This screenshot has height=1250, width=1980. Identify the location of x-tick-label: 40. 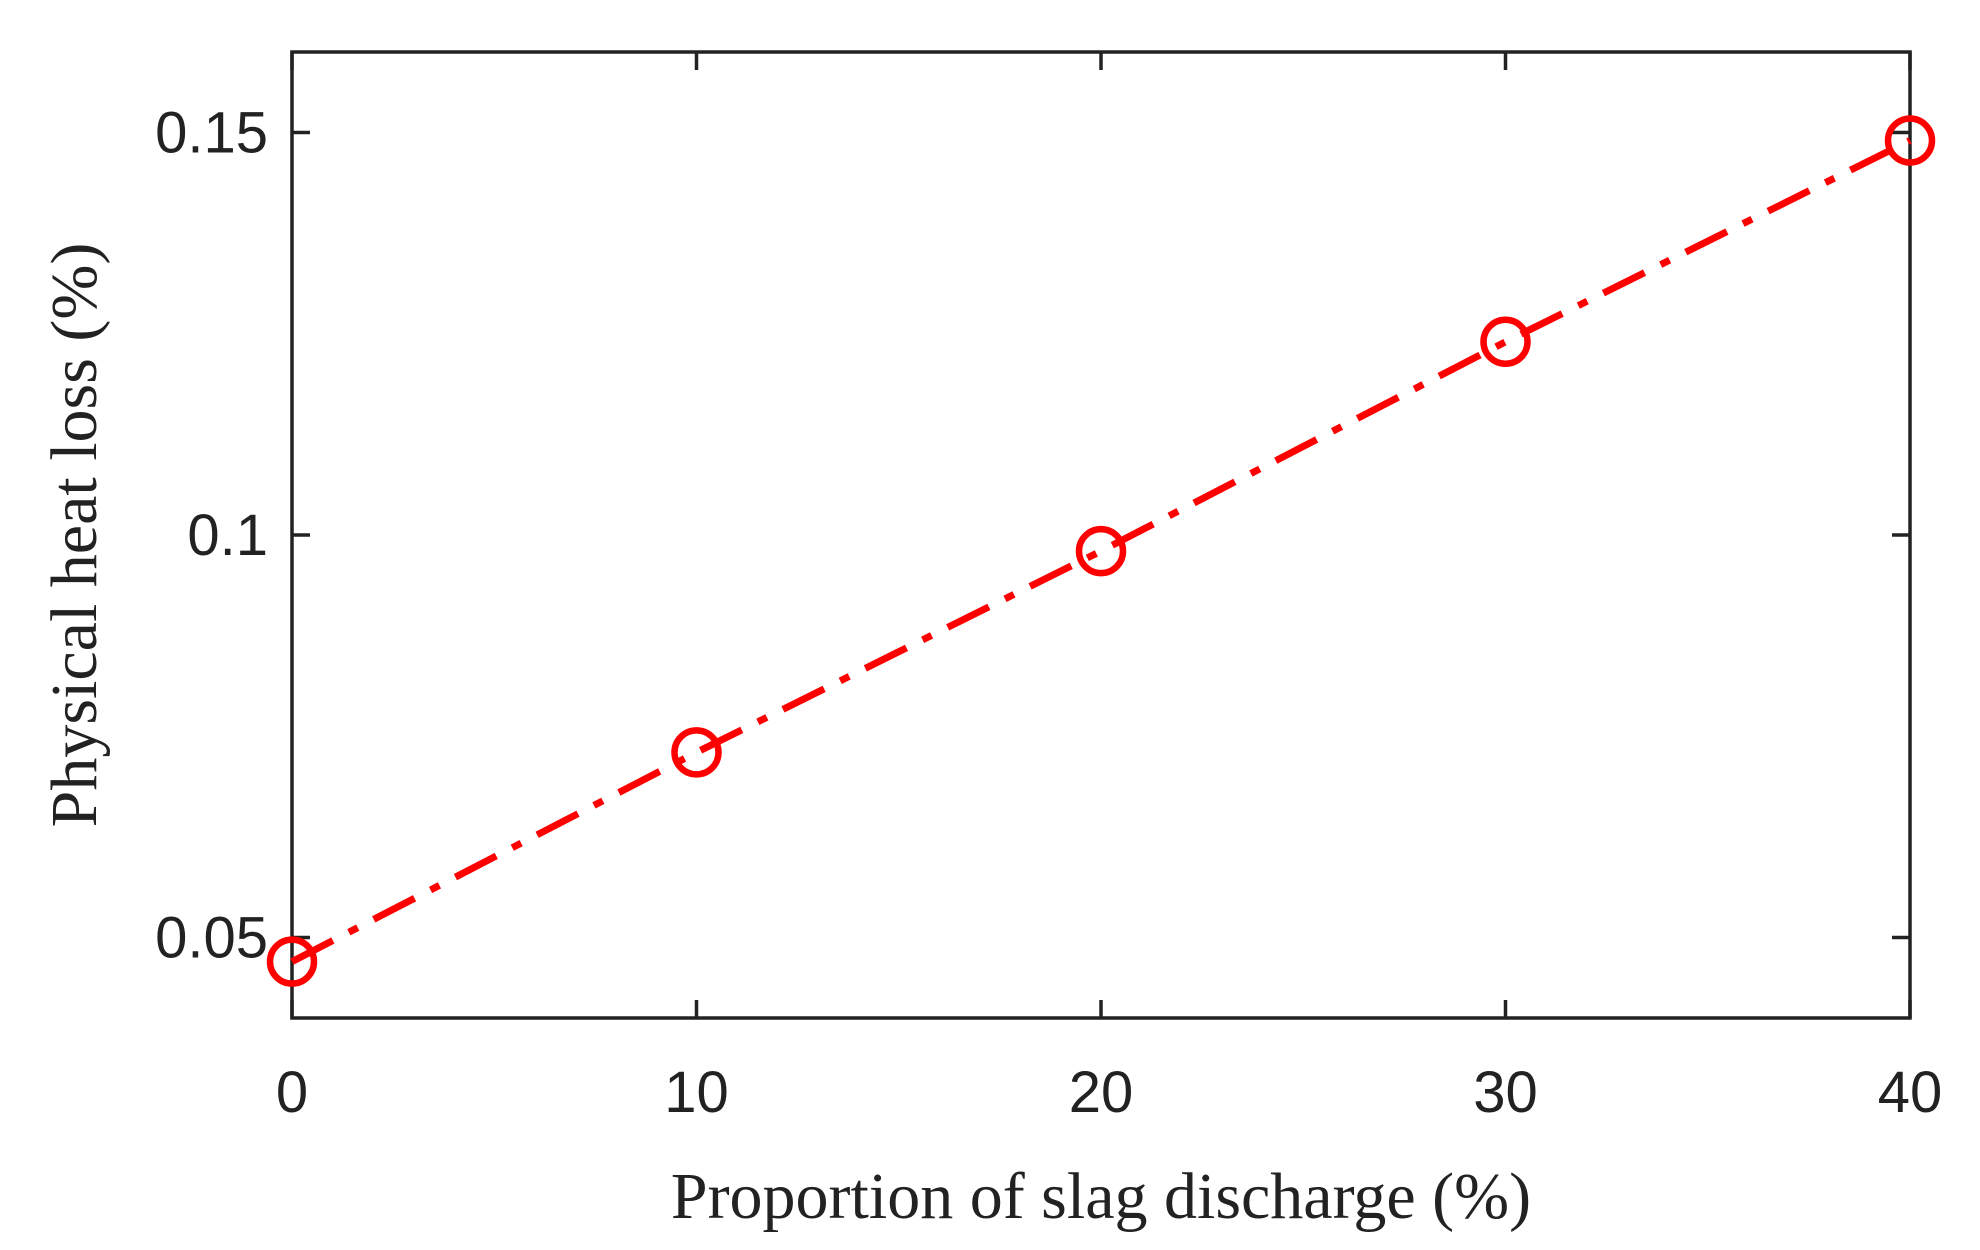
(1910, 1092).